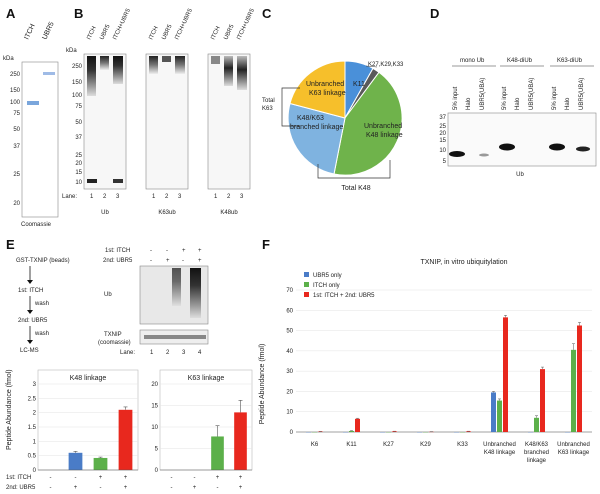 This screenshot has height=494, width=600. I want to click on chart-title: K48 linkage, so click(88, 378).